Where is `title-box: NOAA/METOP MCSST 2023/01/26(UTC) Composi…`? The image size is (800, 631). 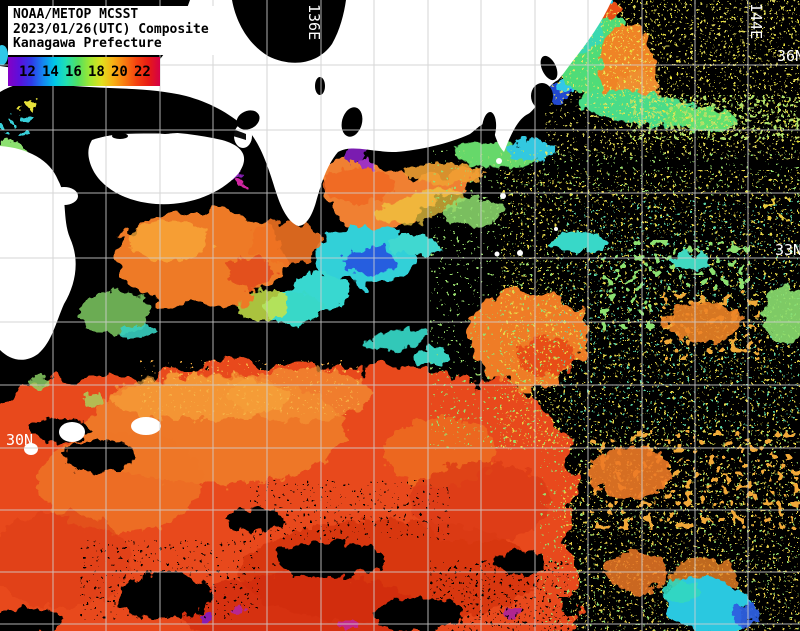
title-box: NOAA/METOP MCSST 2023/01/26(UTC) Composi… is located at coordinates (112, 30).